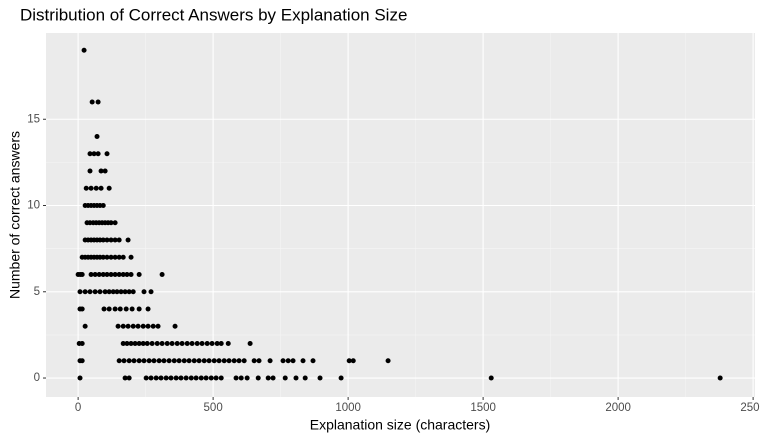  What do you see at coordinates (33, 119) in the screenshot?
I see `y-tick-label: 15` at bounding box center [33, 119].